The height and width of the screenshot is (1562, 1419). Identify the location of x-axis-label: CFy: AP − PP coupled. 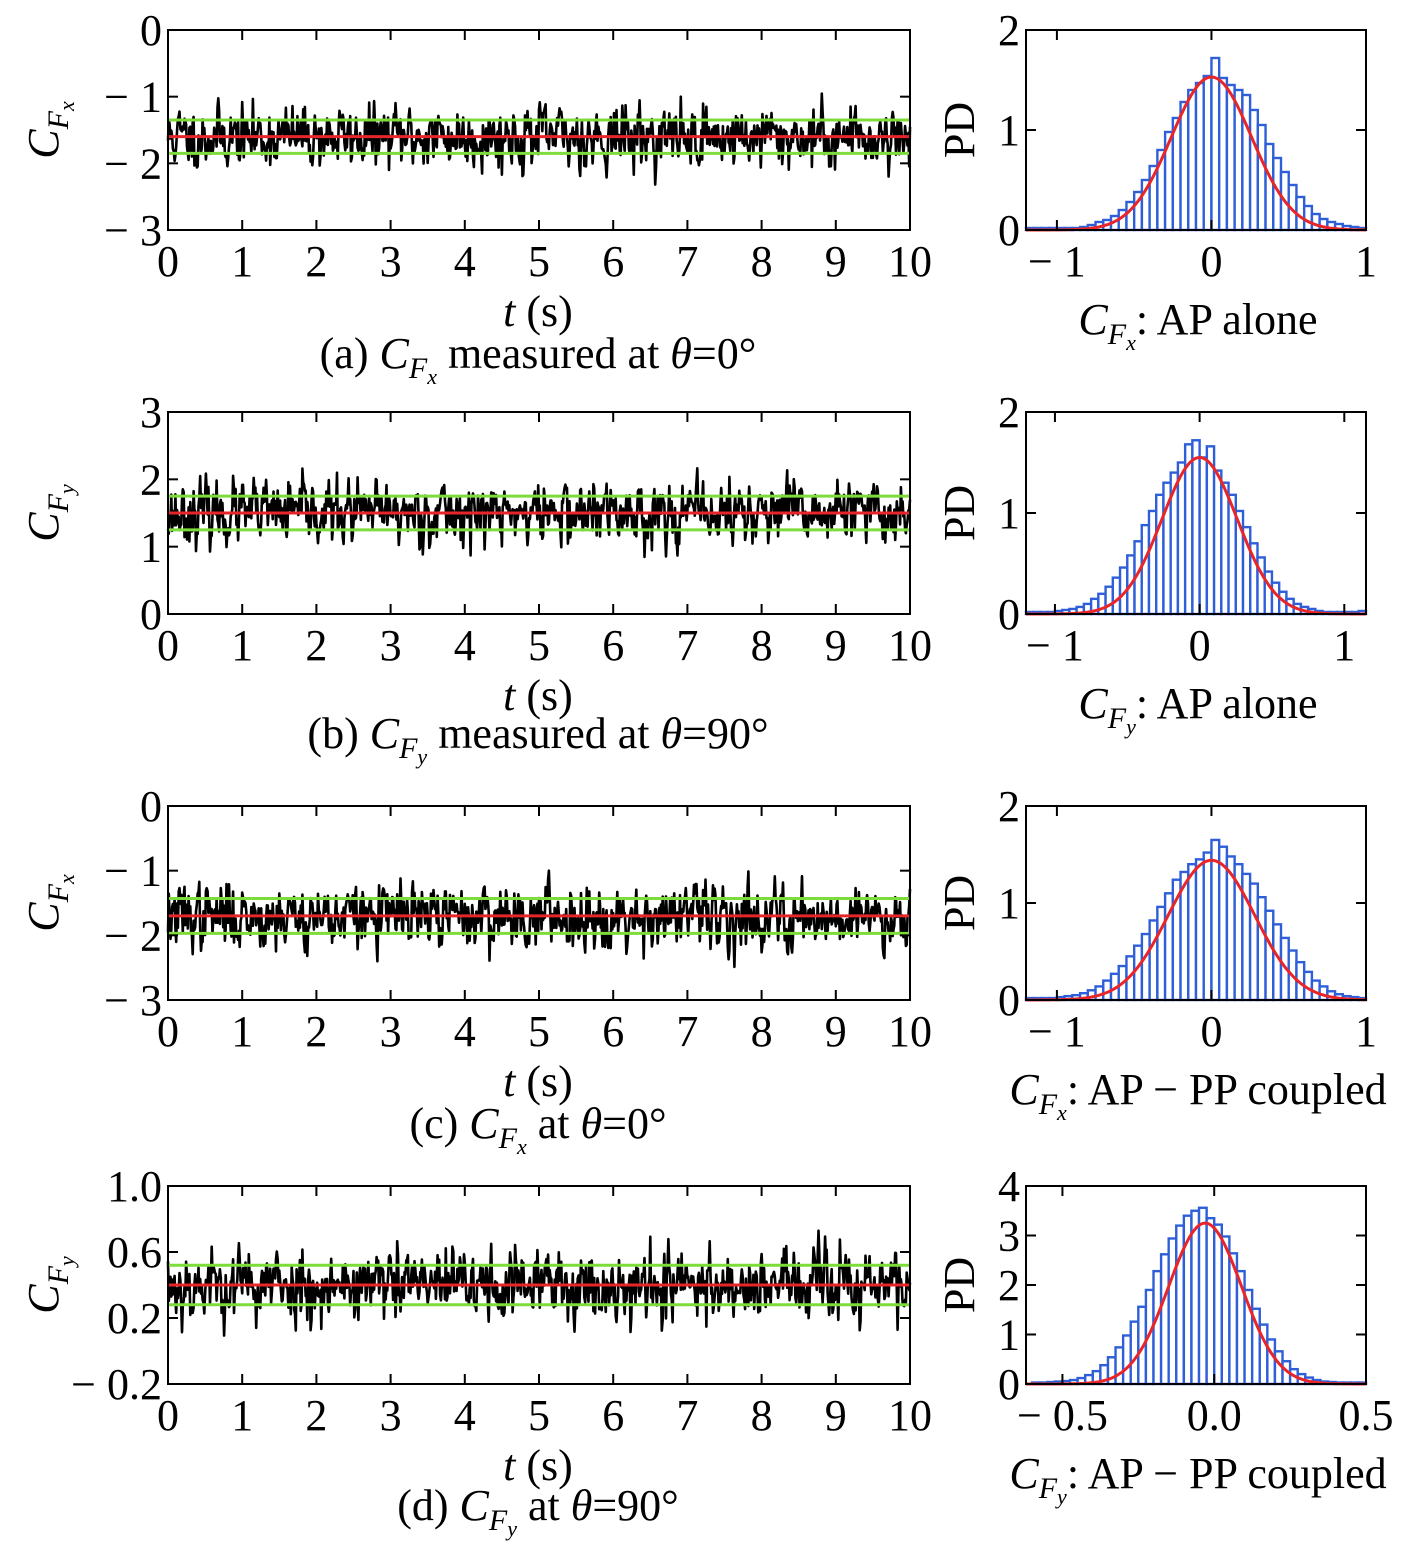
(1197, 1479).